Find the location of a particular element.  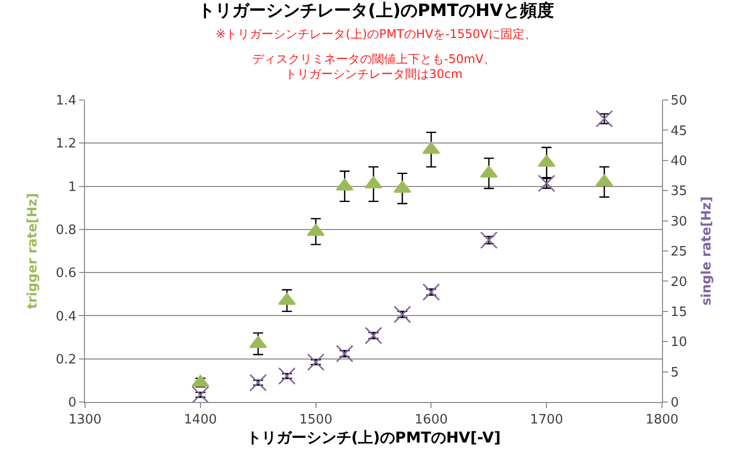

chart-subtitle: ※トリガーシンチレータ(上)のPMTのHVを-1550Vに固定、 is located at coordinates (376, 34).